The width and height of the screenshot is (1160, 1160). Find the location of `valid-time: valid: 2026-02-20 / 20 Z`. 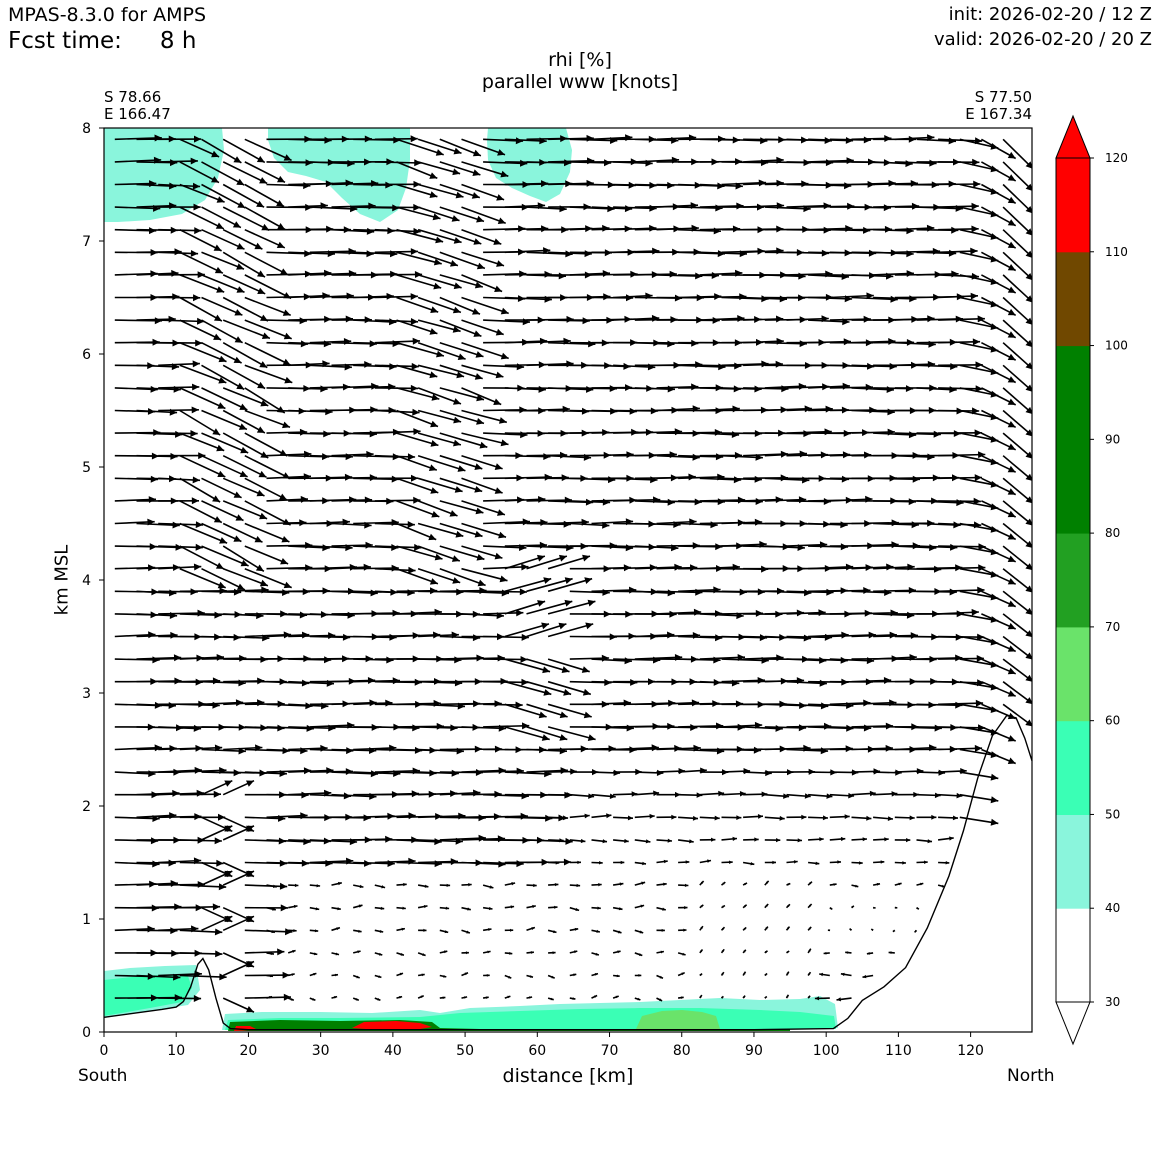

valid-time: valid: 2026-02-20 / 20 Z is located at coordinates (1043, 39).